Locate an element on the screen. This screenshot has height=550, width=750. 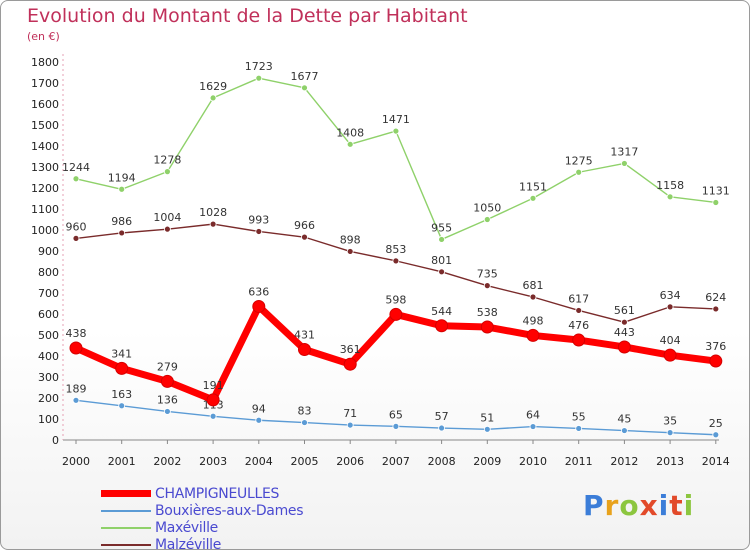
x-tick-label: 2012 is located at coordinates (624, 461).